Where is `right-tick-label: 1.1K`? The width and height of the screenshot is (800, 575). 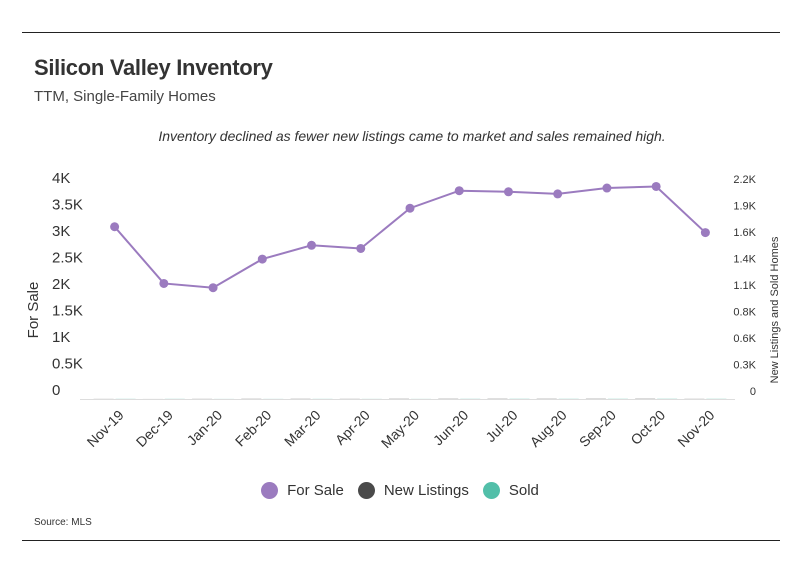 right-tick-label: 1.1K is located at coordinates (744, 286).